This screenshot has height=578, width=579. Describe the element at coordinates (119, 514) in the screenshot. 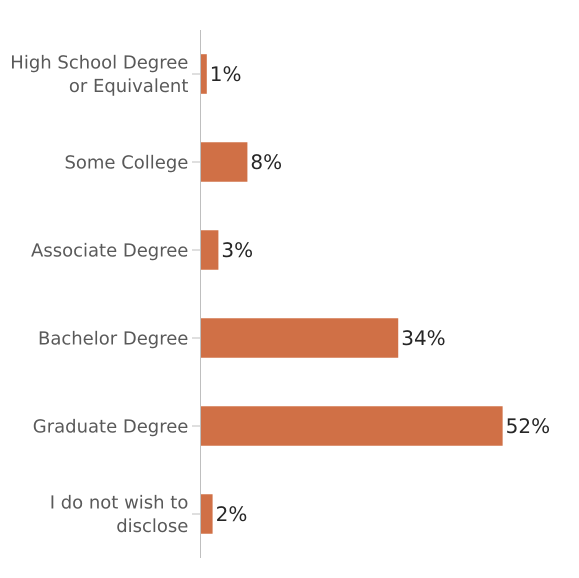

I see `y-tick-label: I do not wish to disclose` at that location.